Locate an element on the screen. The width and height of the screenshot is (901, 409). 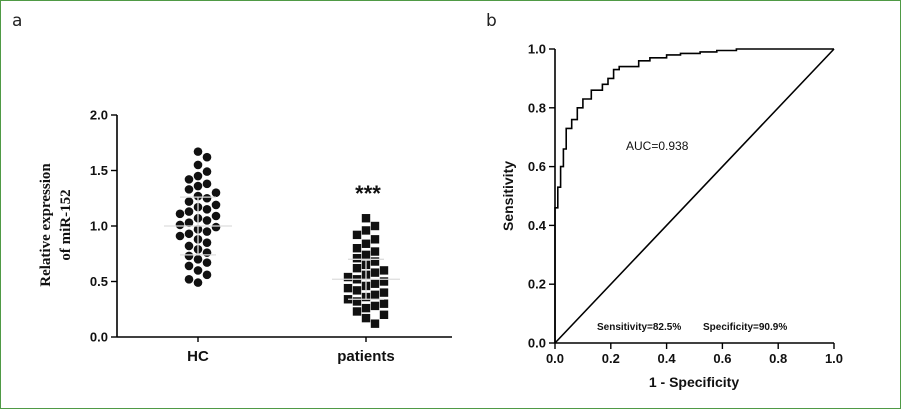
y-tick-label: 0.4 is located at coordinates (537, 225).